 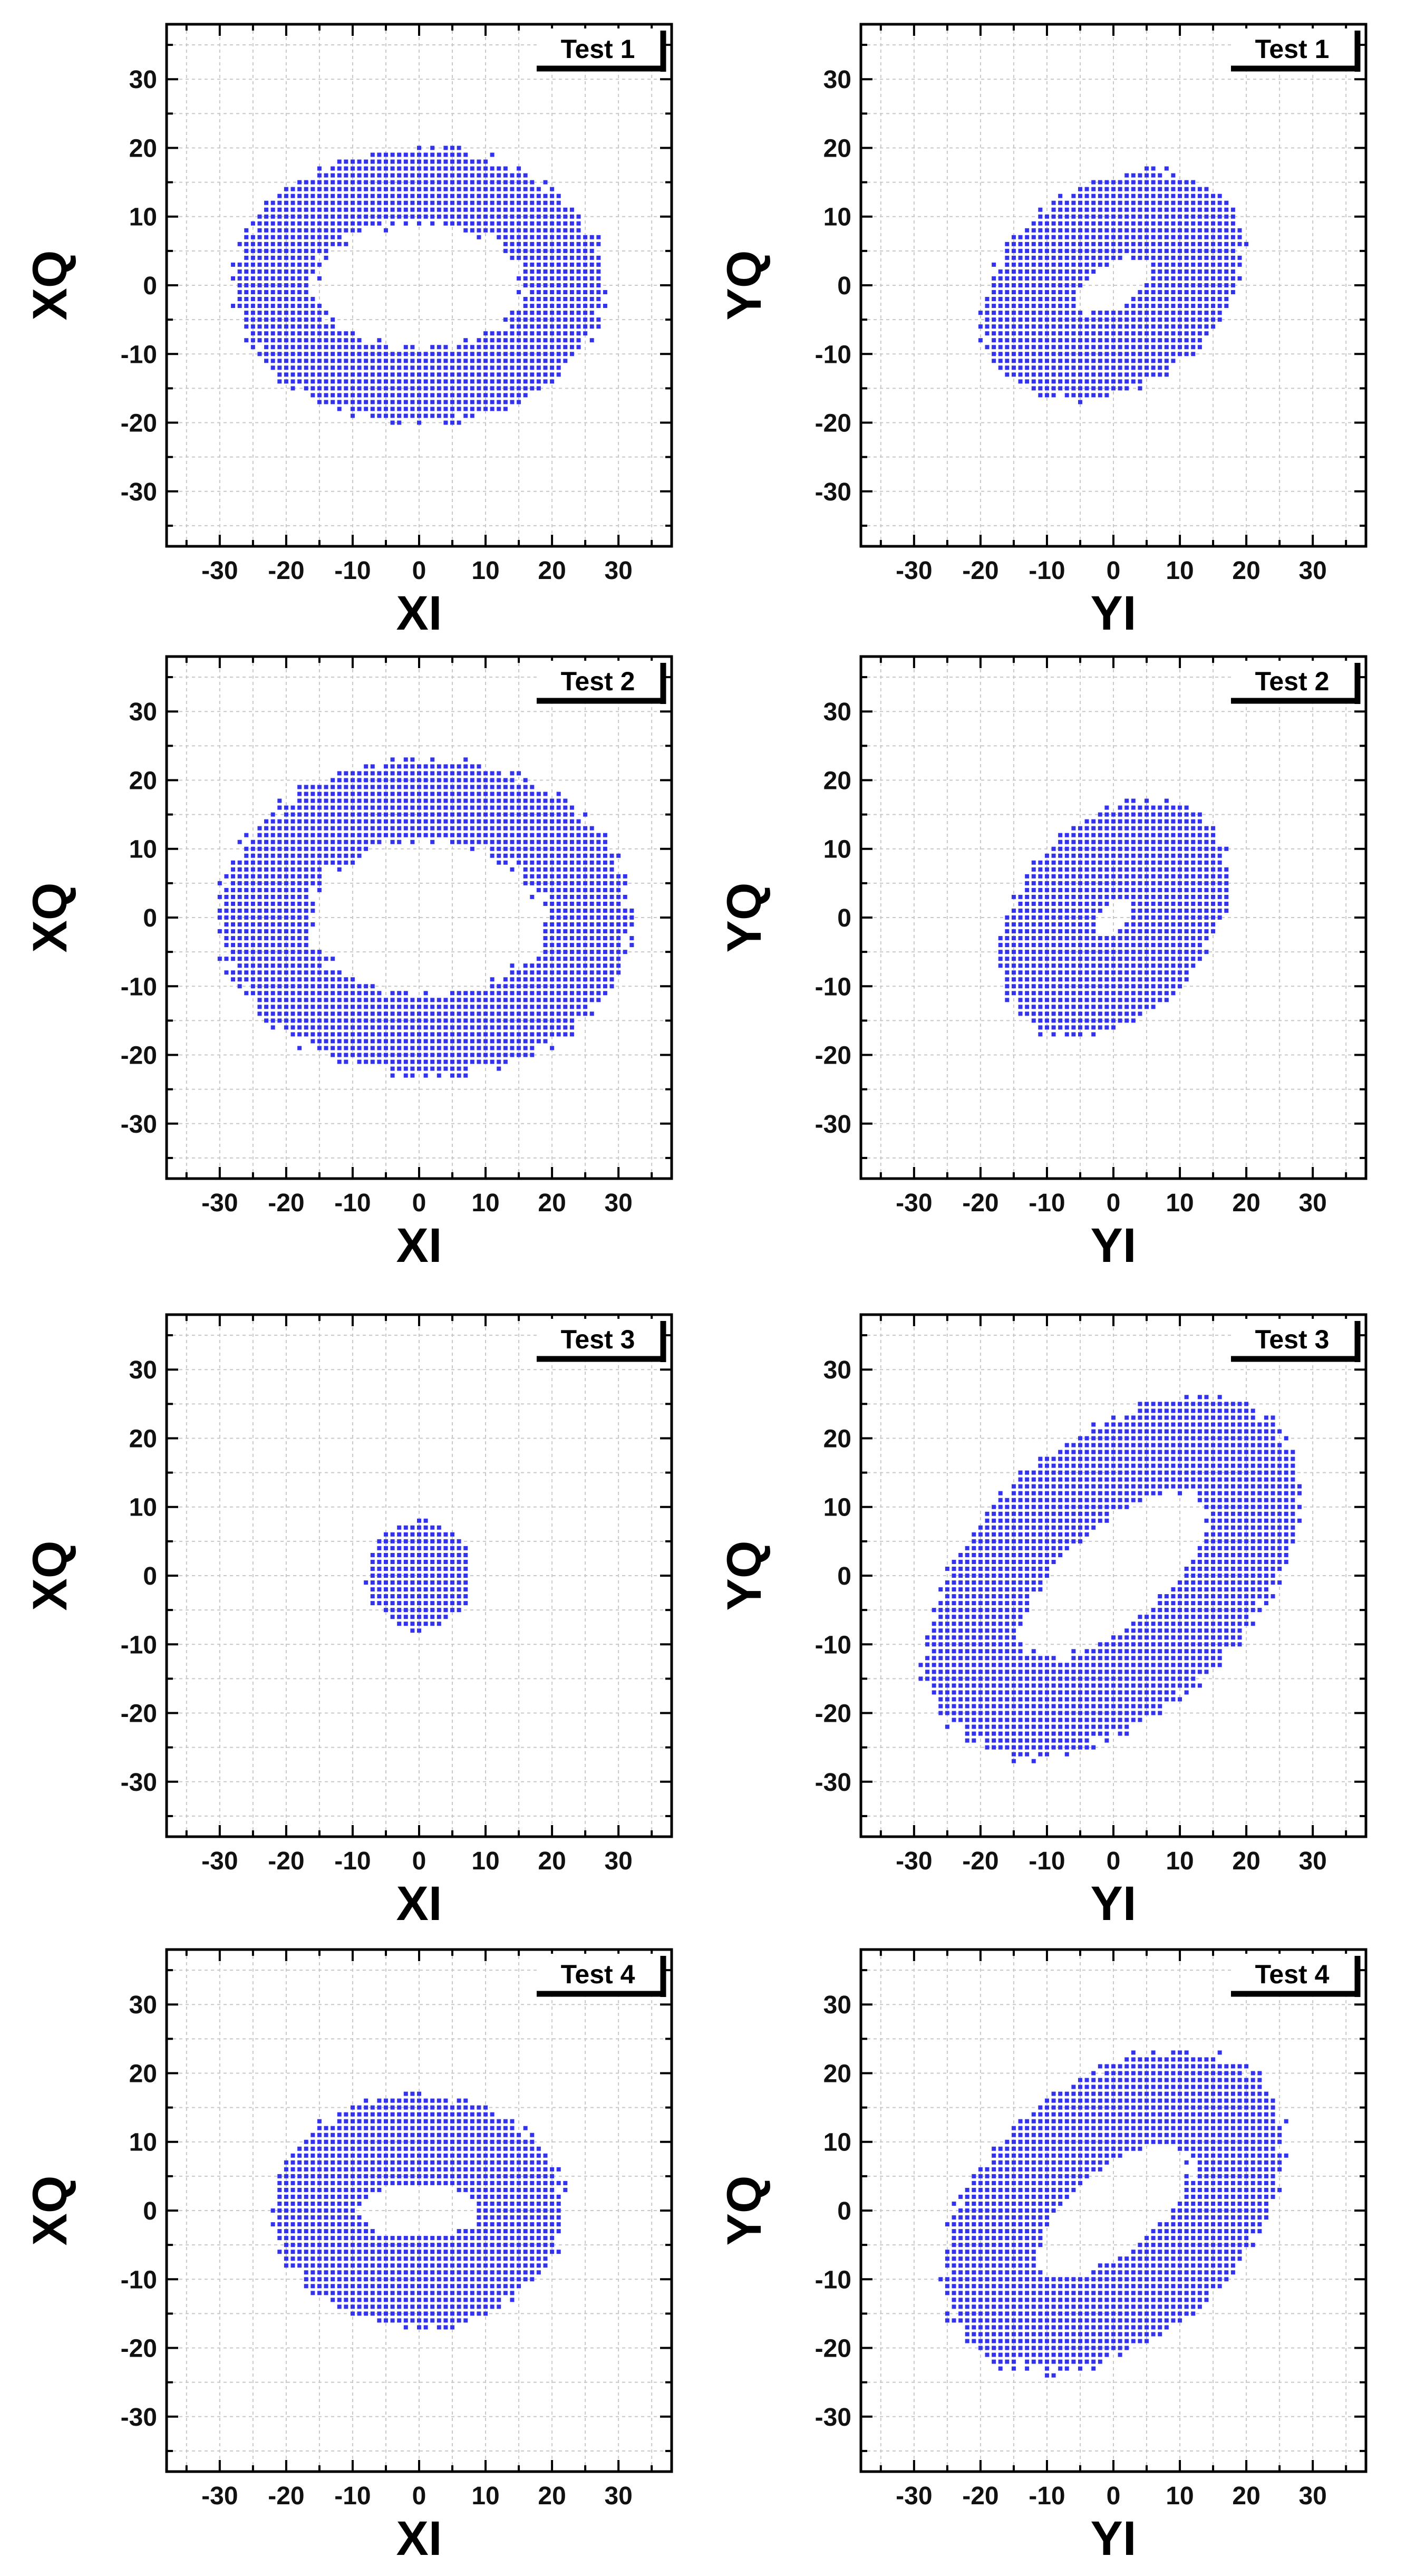 What do you see at coordinates (143, 781) in the screenshot?
I see `y-tick-label: 20` at bounding box center [143, 781].